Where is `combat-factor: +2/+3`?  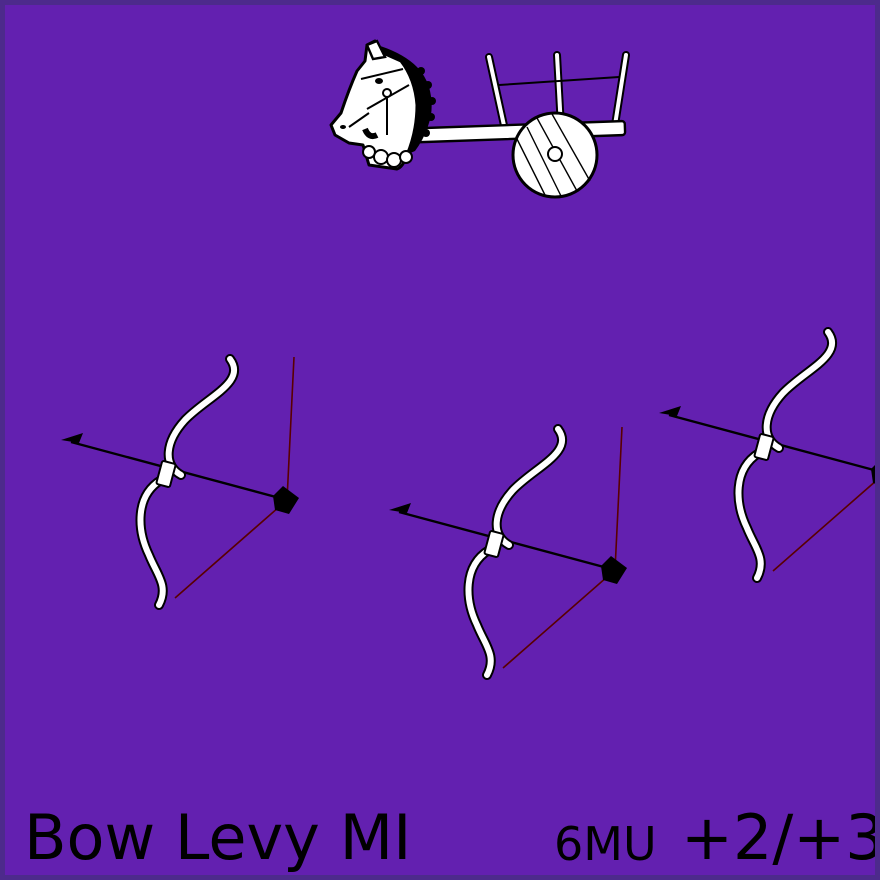 combat-factor: +2/+3 is located at coordinates (780, 837).